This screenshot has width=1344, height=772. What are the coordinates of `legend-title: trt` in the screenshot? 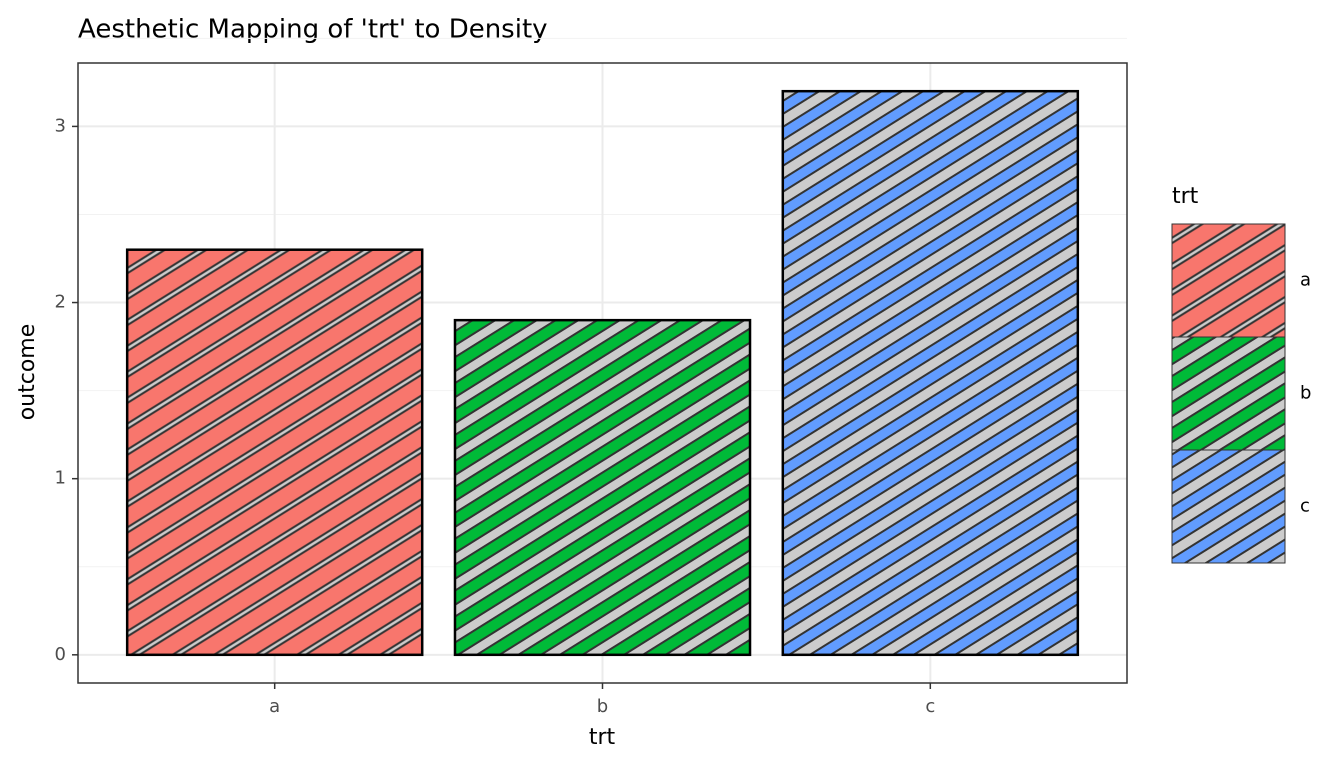 It's located at (1185, 196).